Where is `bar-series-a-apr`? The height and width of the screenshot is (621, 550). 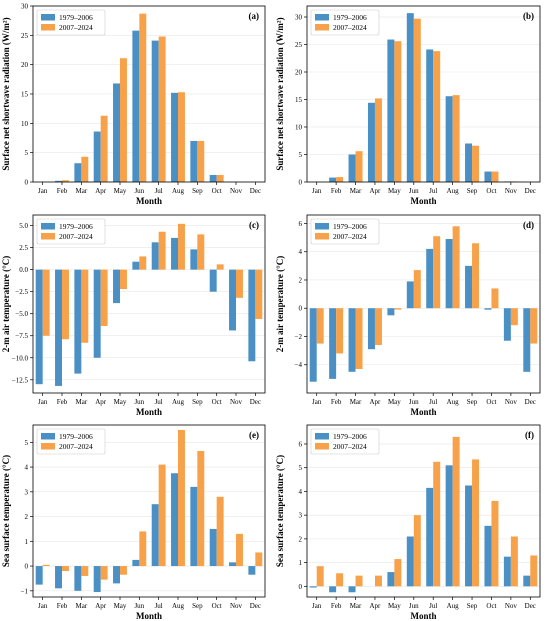
bar-series-a-apr is located at coordinates (371, 142).